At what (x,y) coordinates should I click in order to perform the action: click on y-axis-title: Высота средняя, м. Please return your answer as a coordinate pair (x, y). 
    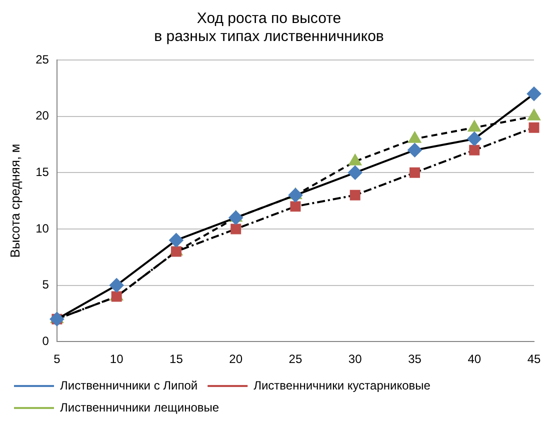
    Looking at the image, I should click on (14, 201).